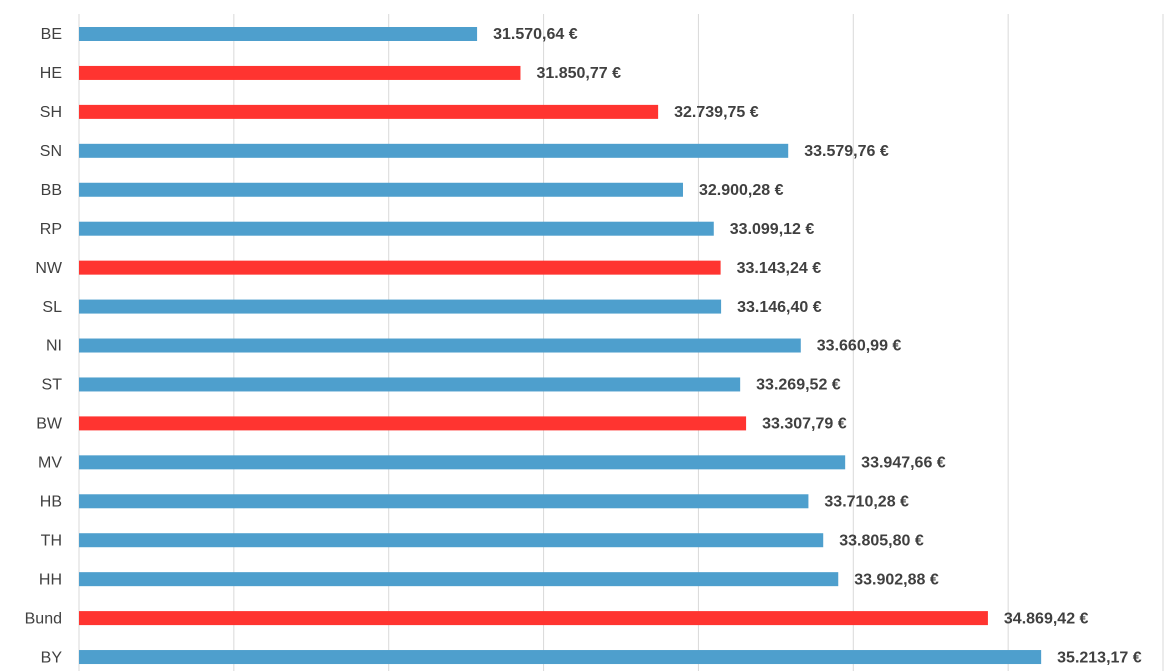  What do you see at coordinates (51, 73) in the screenshot?
I see `y-tick-label: HE` at bounding box center [51, 73].